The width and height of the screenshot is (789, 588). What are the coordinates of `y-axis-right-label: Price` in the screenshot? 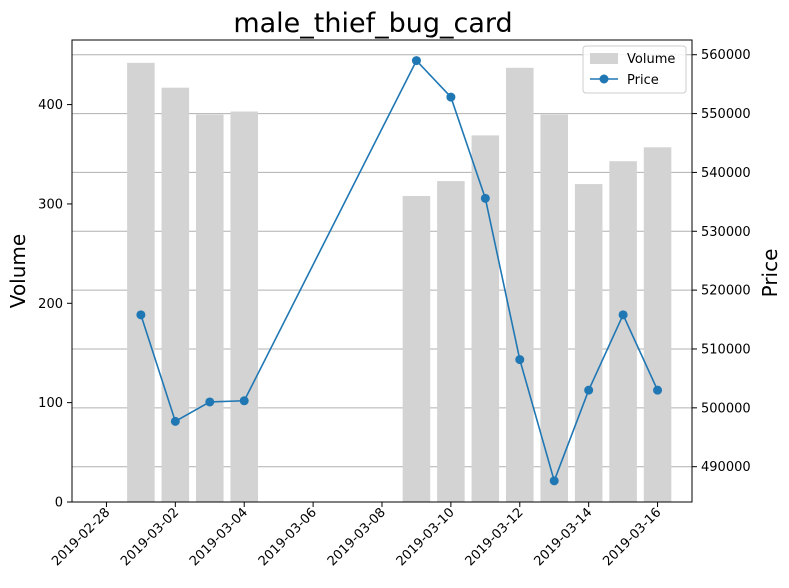 It's located at (770, 273).